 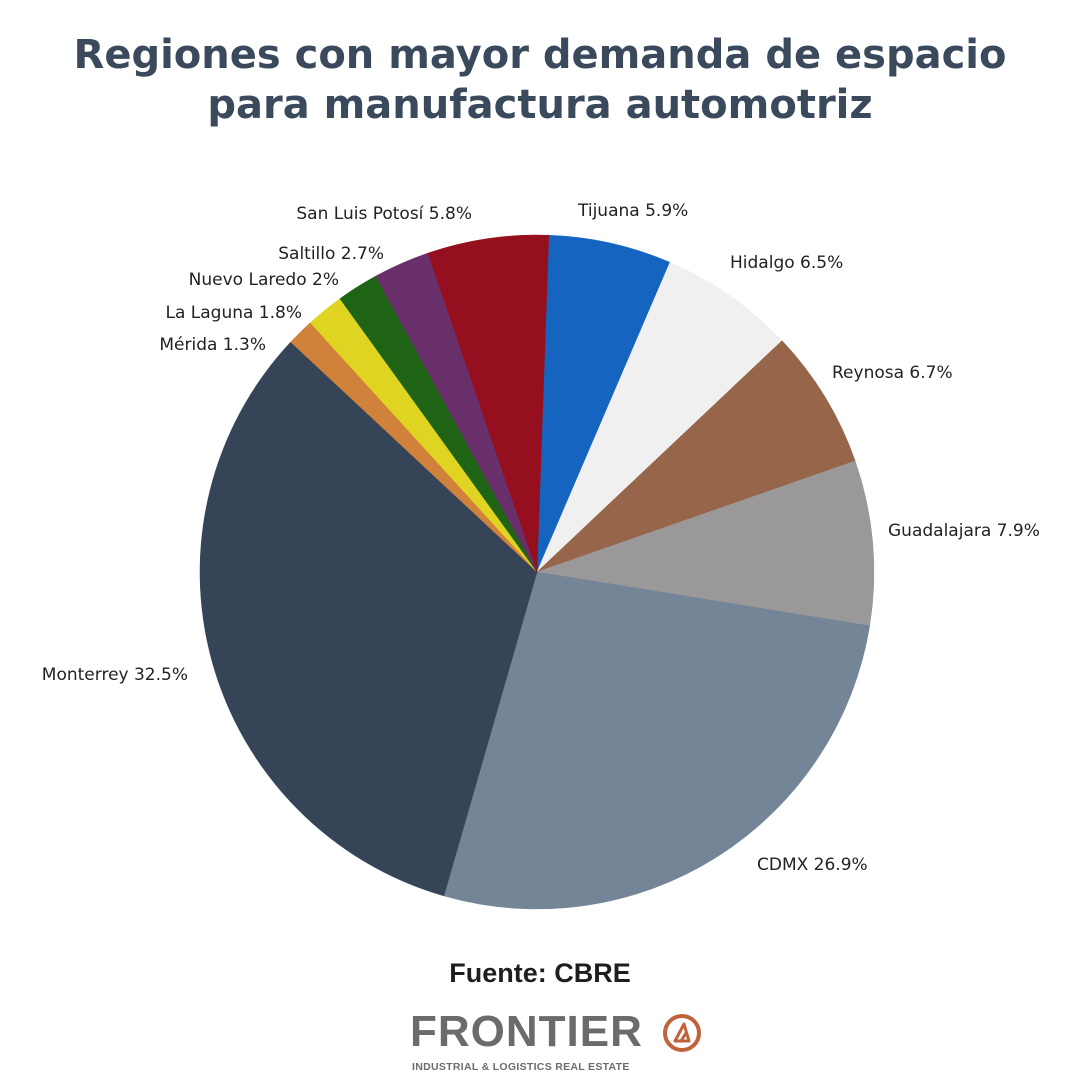 I want to click on slice-label-reynosa: Reynosa 6.7%, so click(x=892, y=373).